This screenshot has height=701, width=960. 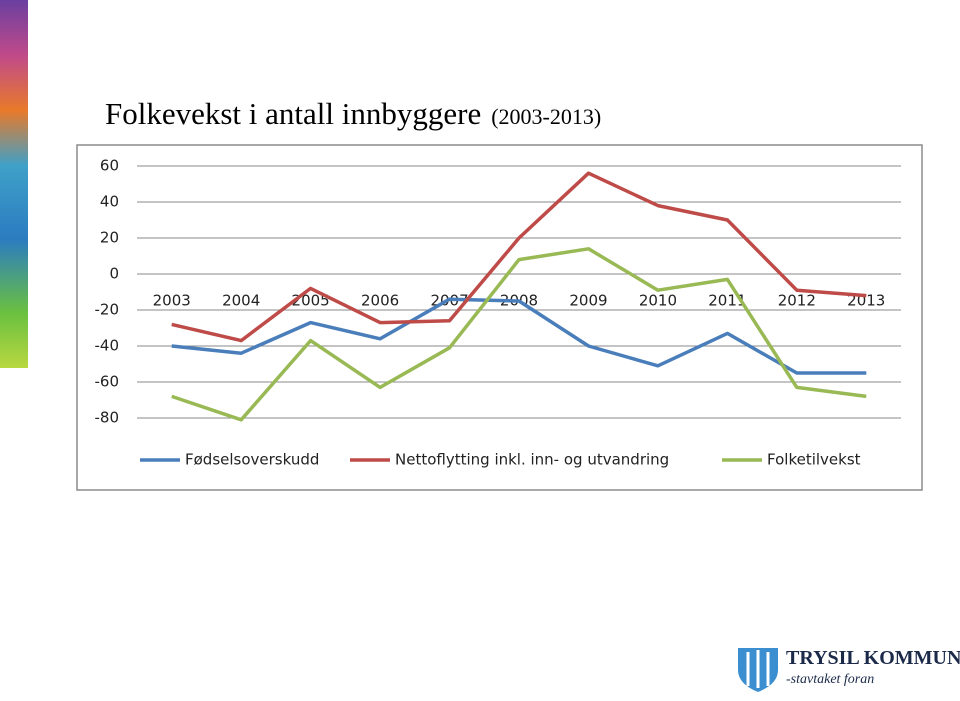 What do you see at coordinates (588, 301) in the screenshot?
I see `x-tick-label: 2009` at bounding box center [588, 301].